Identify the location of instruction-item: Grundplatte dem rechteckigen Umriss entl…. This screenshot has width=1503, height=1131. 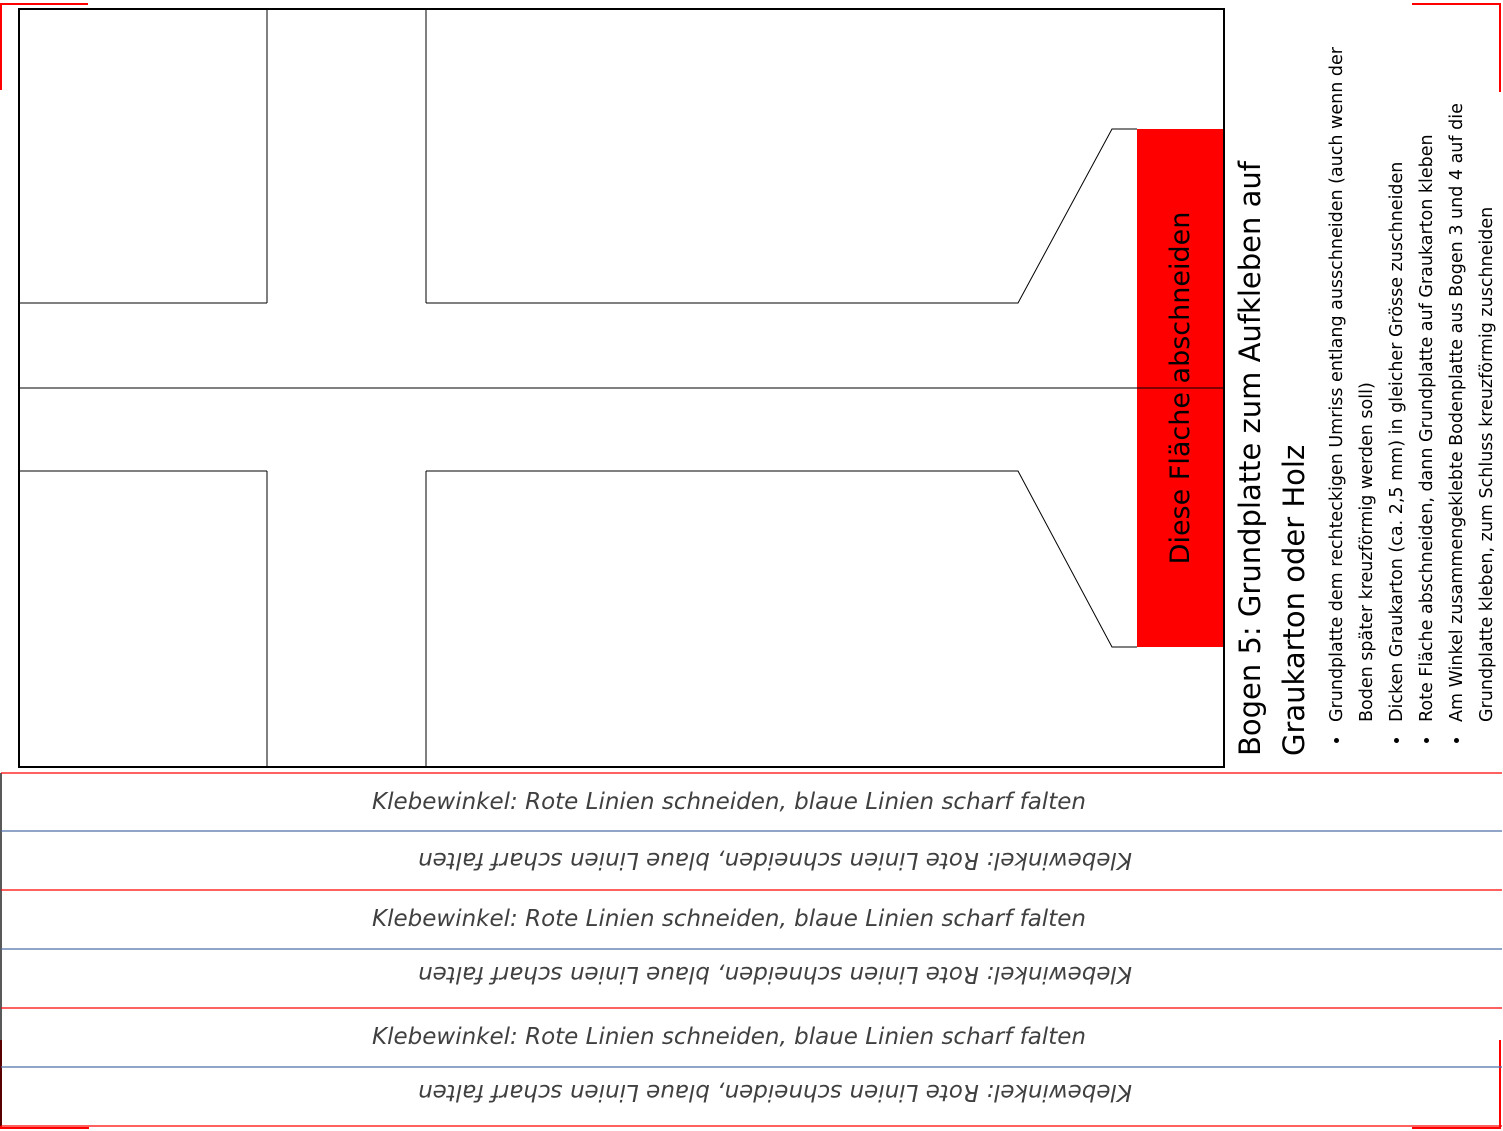
(1352, 371).